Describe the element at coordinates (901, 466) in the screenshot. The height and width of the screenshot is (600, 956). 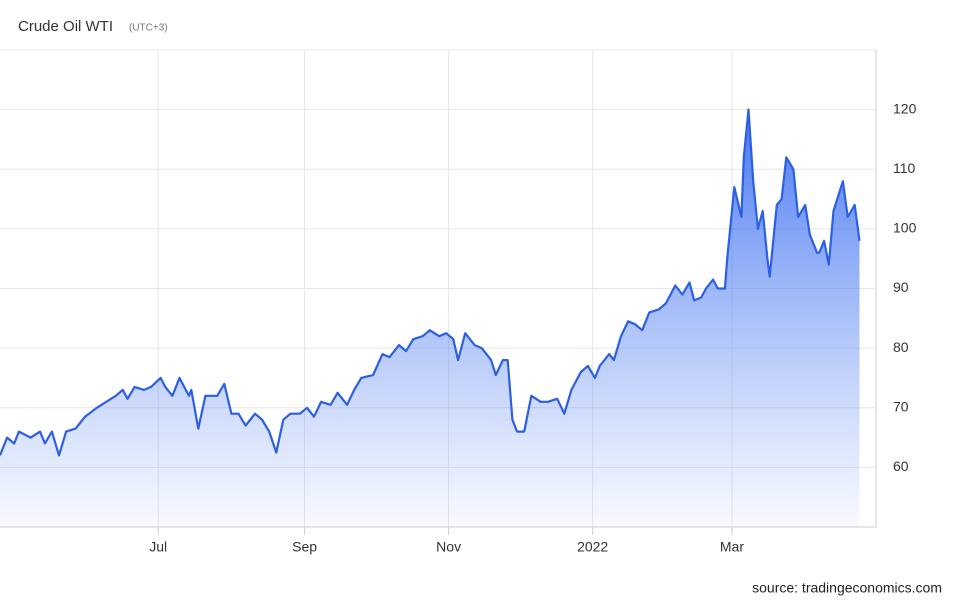
I see `y-tick-label: 60` at that location.